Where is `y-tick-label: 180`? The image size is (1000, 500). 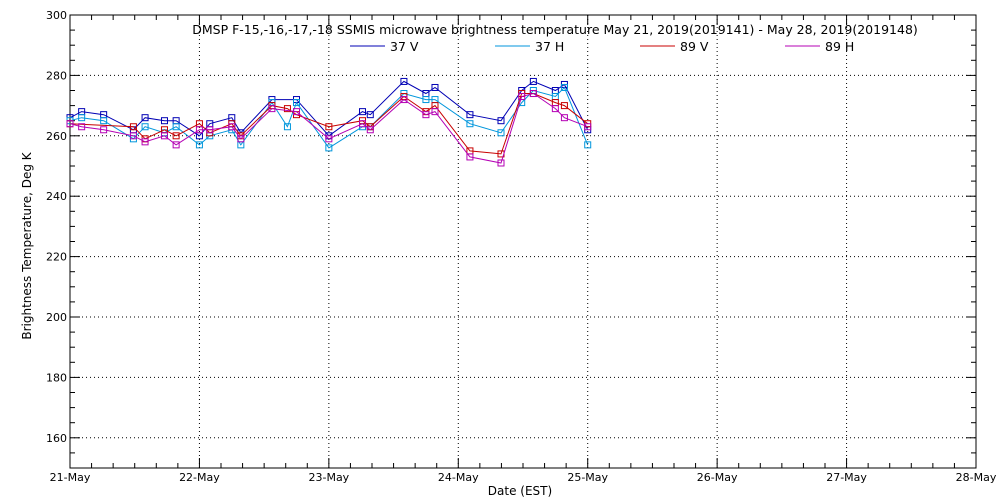 y-tick-label: 180 is located at coordinates (56, 377).